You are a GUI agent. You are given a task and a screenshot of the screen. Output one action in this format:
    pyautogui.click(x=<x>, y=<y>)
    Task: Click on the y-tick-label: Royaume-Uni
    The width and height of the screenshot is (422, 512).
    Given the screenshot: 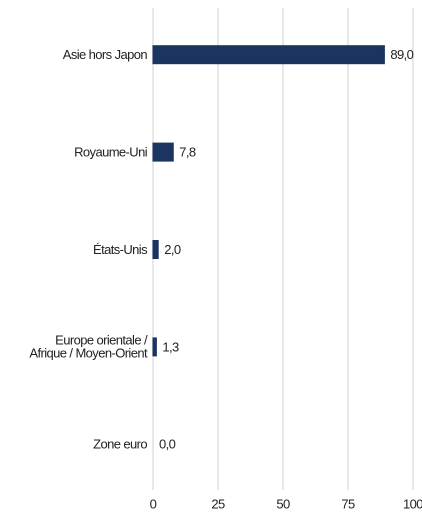 What is the action you would take?
    pyautogui.click(x=111, y=152)
    